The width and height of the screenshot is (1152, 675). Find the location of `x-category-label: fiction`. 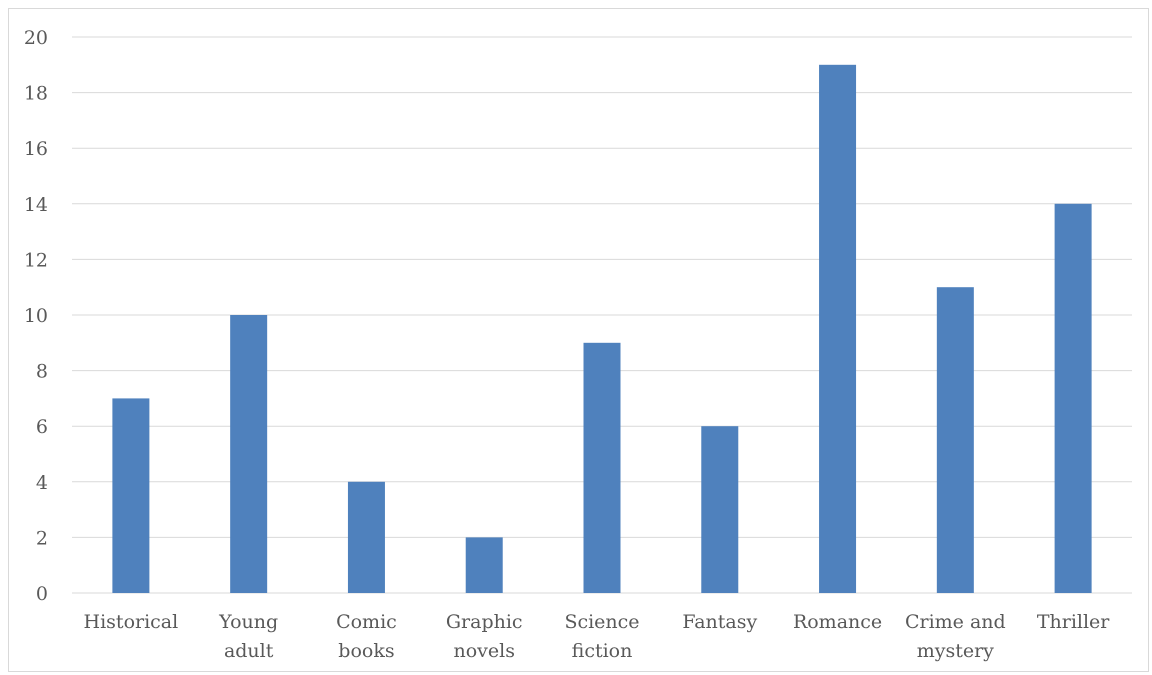

x-category-label: fiction is located at coordinates (602, 651).